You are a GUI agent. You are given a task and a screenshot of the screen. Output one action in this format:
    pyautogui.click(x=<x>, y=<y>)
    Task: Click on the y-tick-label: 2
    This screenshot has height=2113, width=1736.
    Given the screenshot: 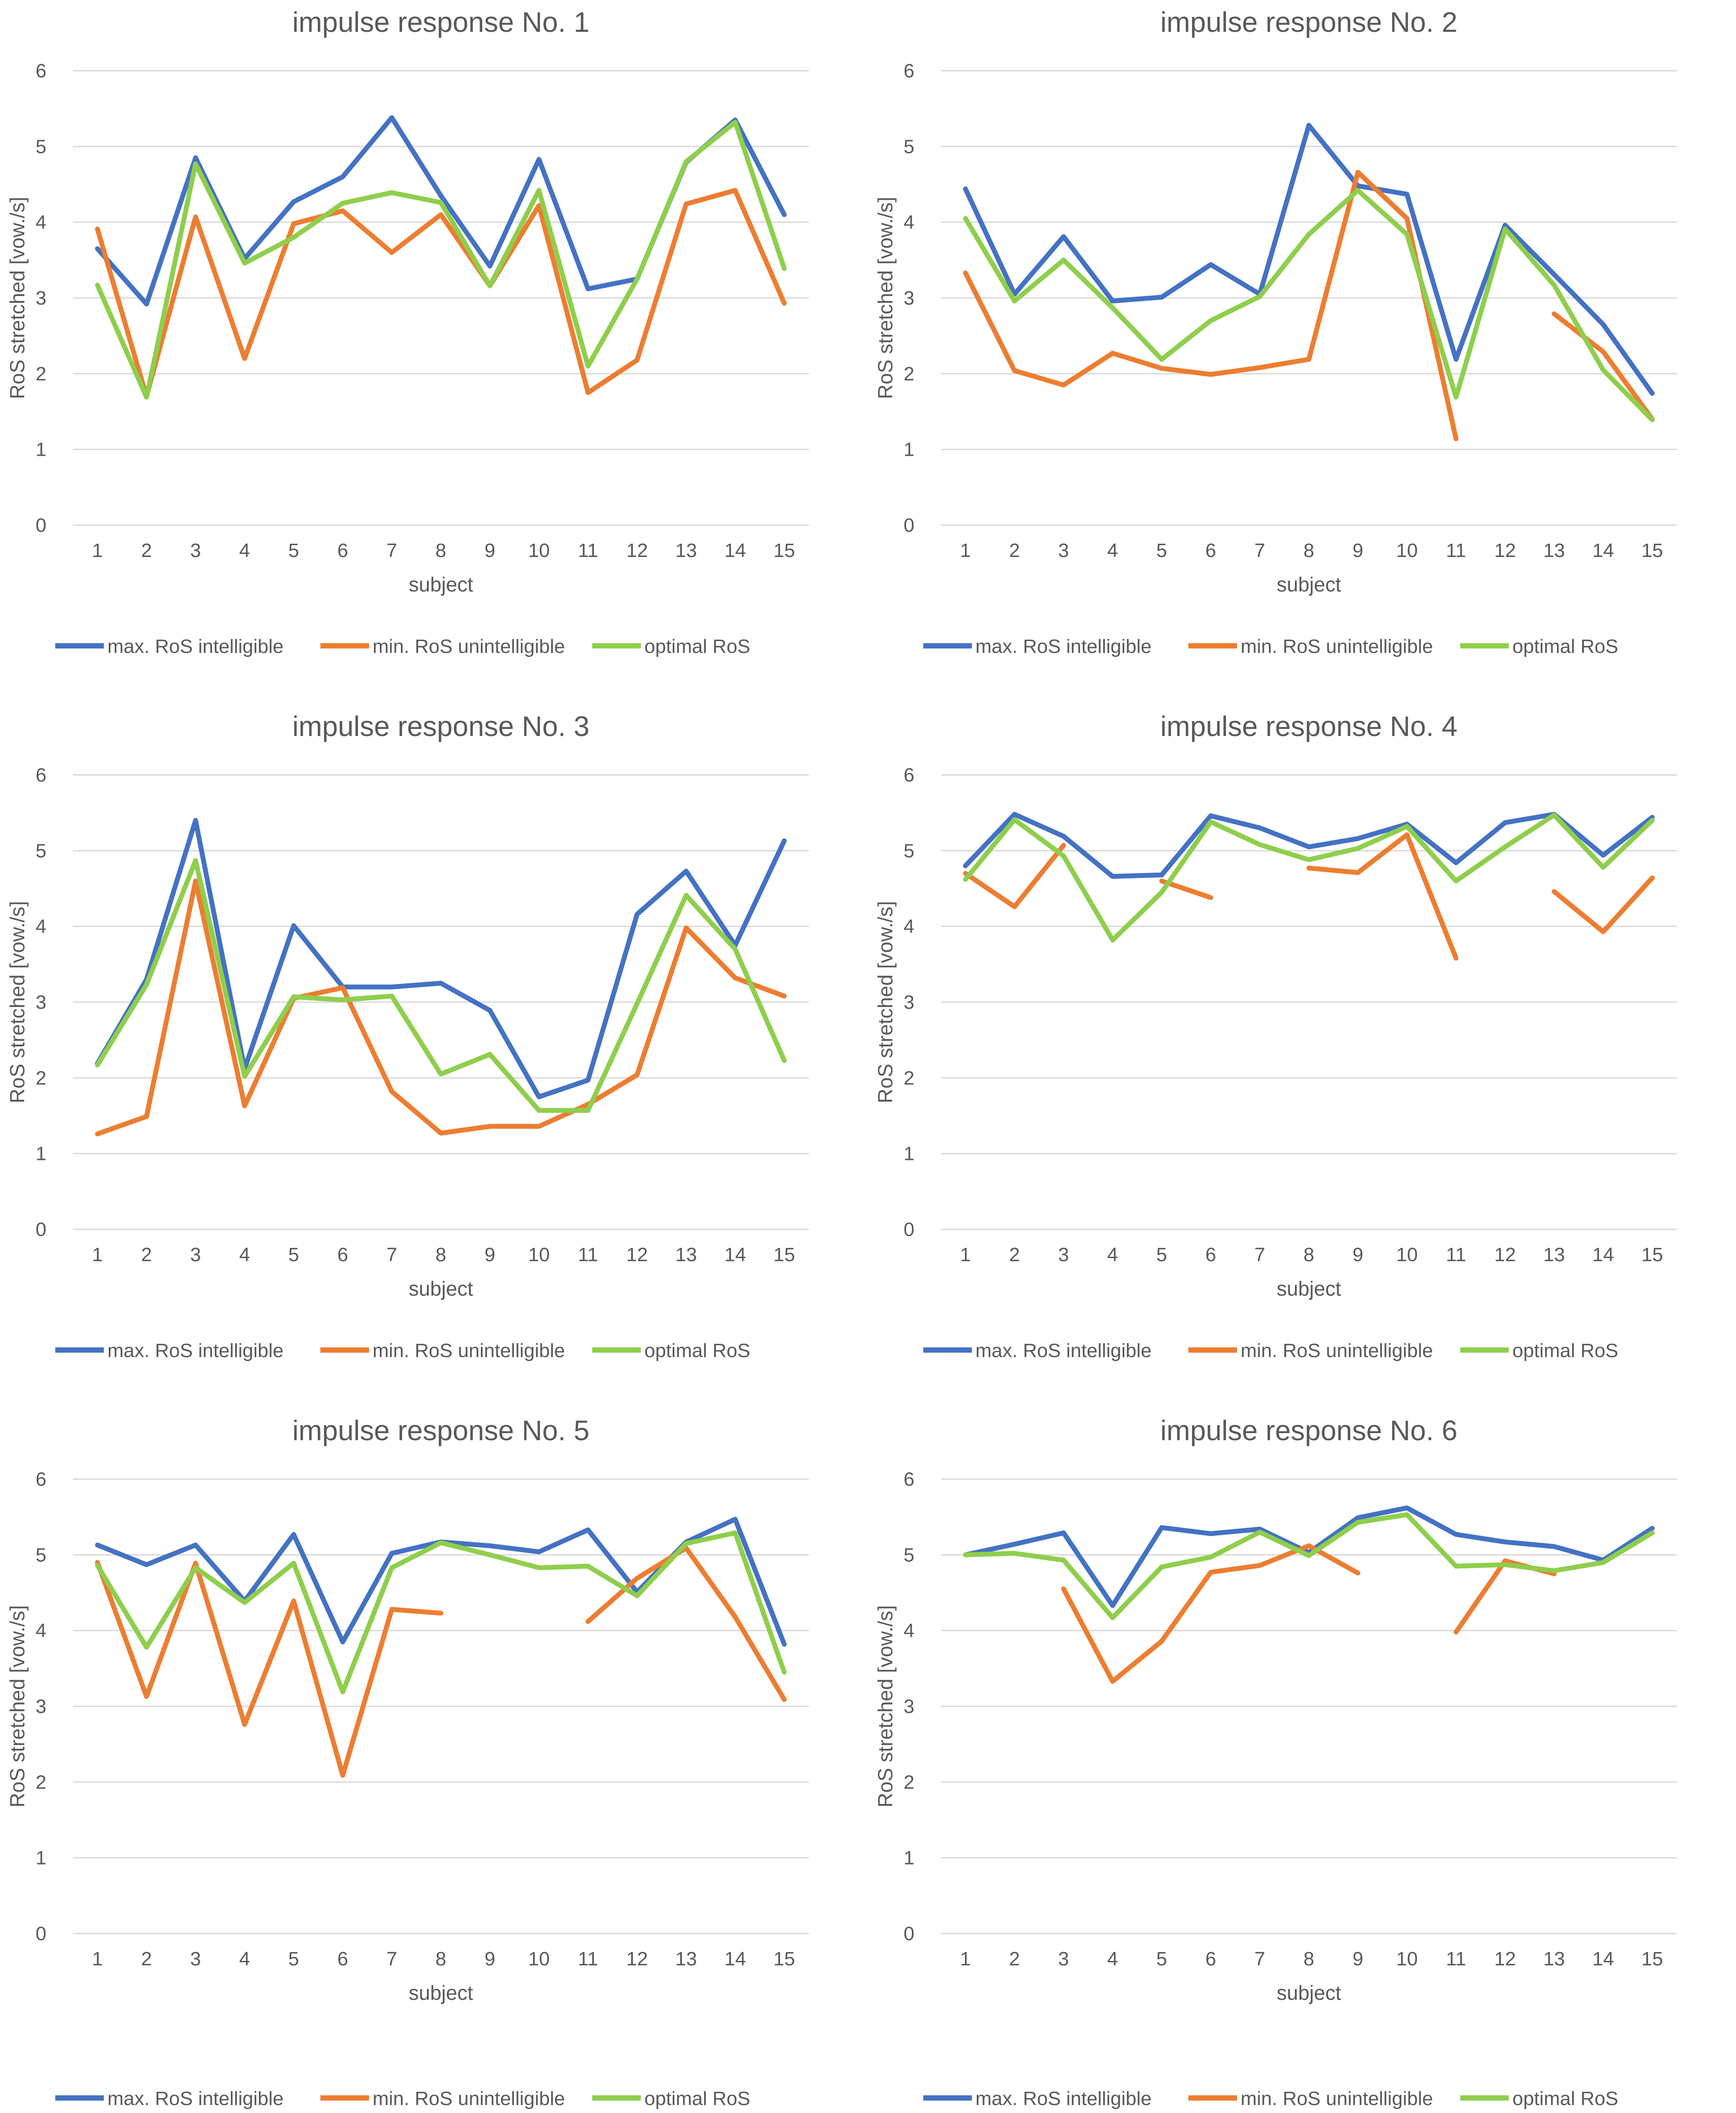 What is the action you would take?
    pyautogui.click(x=909, y=1782)
    